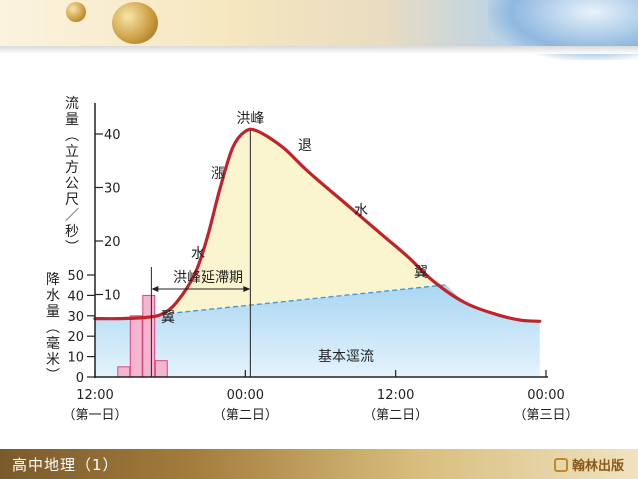 The height and width of the screenshot is (479, 638). I want to click on publisher-brand: 翰林出版, so click(588, 464).